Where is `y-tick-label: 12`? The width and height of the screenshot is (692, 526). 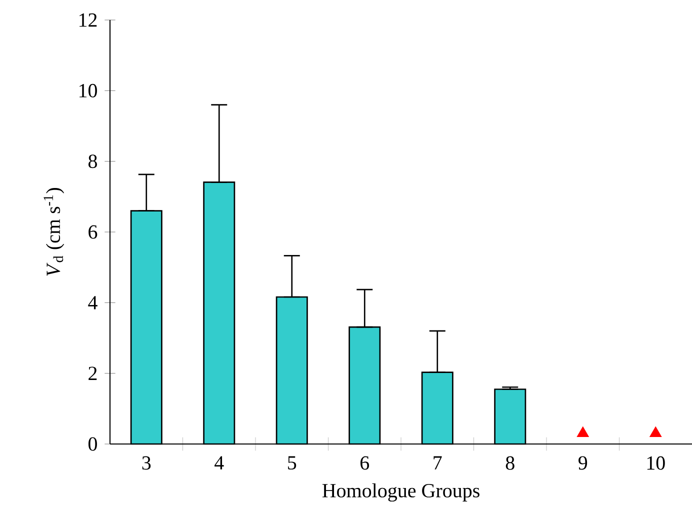
y-tick-label: 12 is located at coordinates (88, 20).